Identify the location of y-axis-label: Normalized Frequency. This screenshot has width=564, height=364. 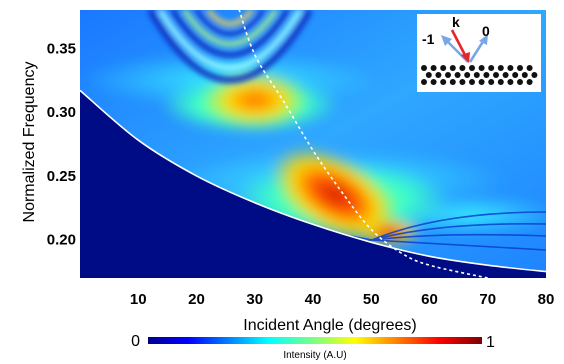
(29, 142).